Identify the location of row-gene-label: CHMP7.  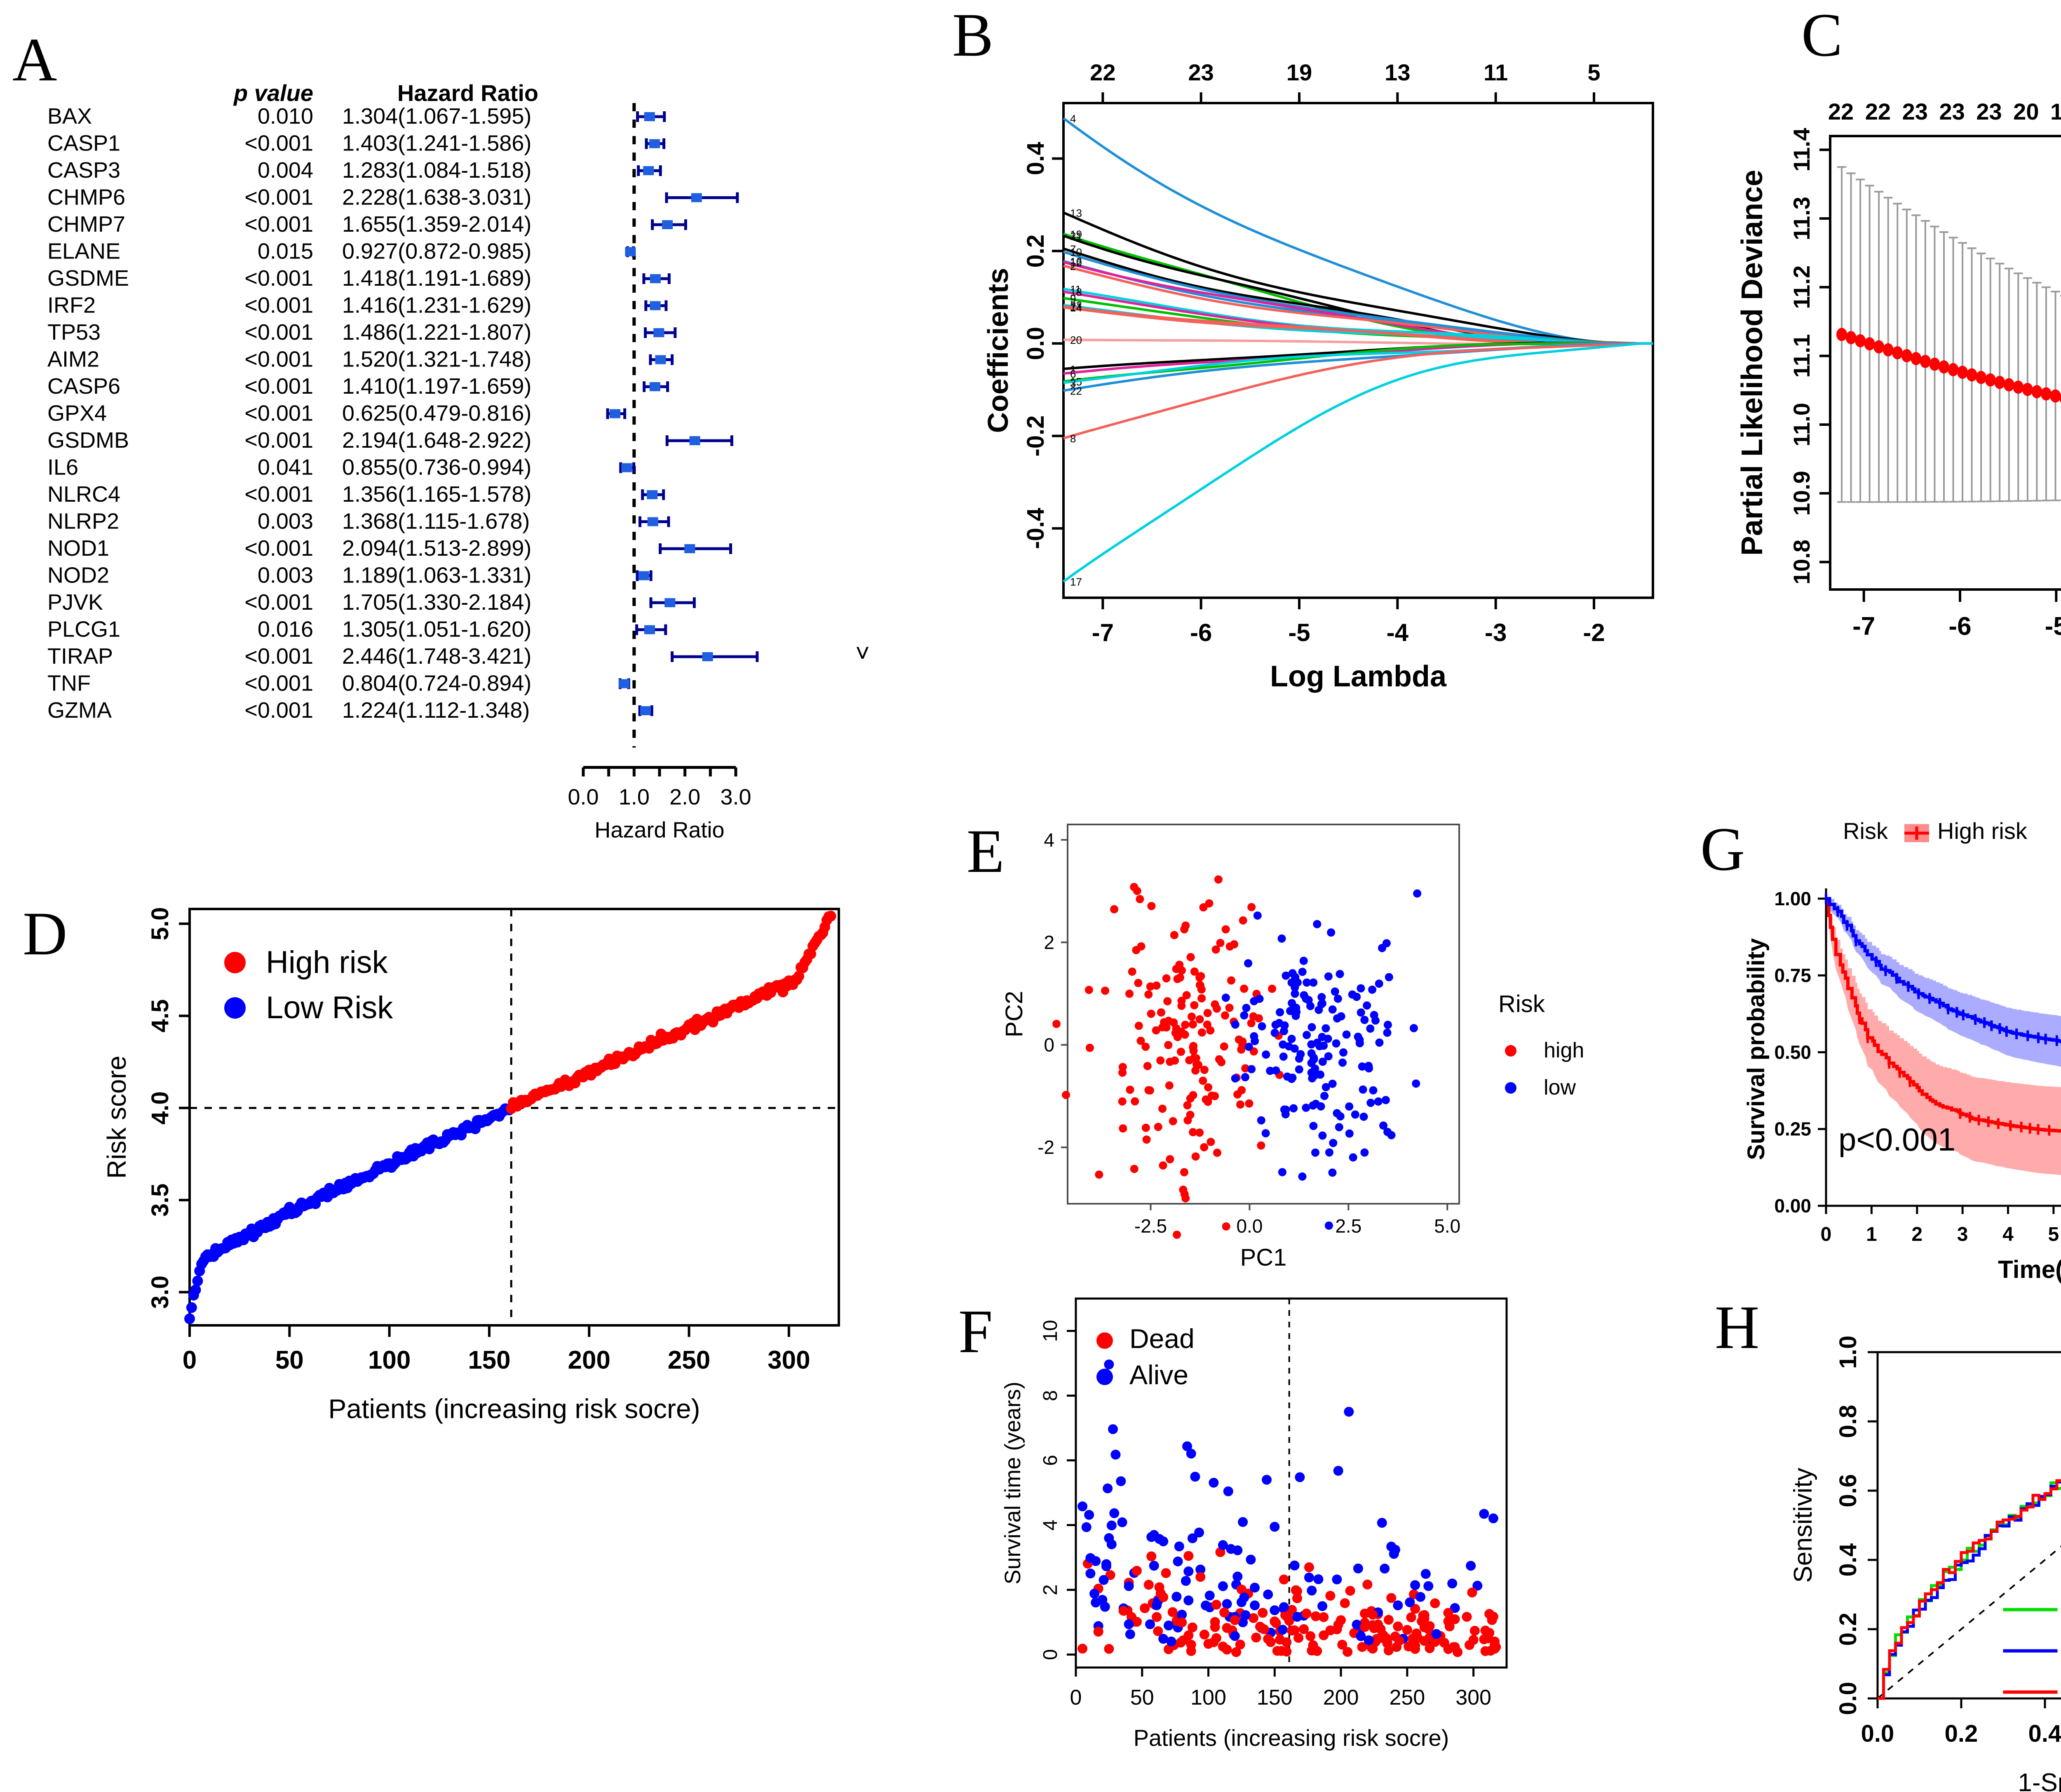
(86, 224).